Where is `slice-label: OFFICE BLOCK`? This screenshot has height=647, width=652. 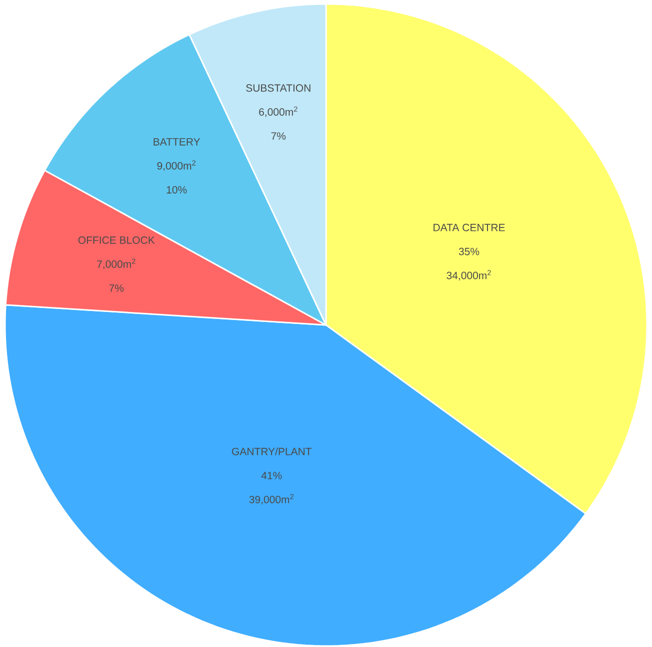
slice-label: OFFICE BLOCK is located at coordinates (116, 240).